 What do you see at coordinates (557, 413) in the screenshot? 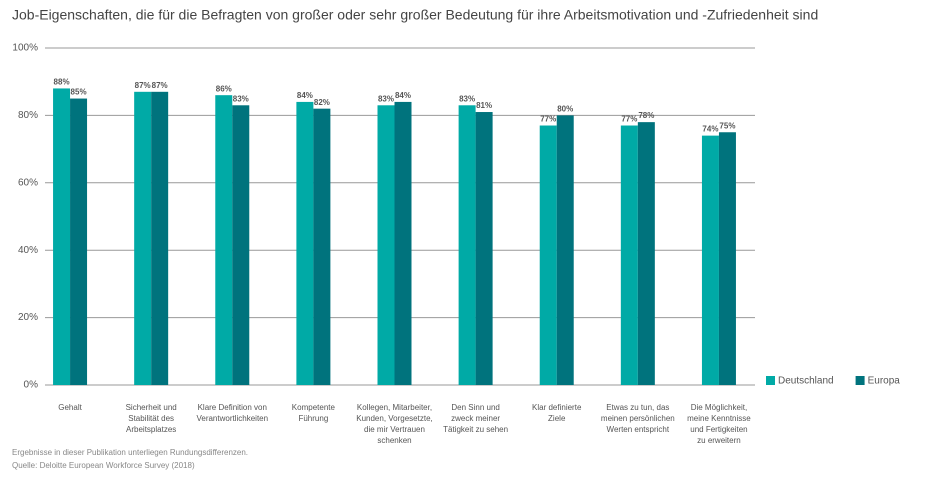
I see `x-tick-label: Klar definierte Ziele` at bounding box center [557, 413].